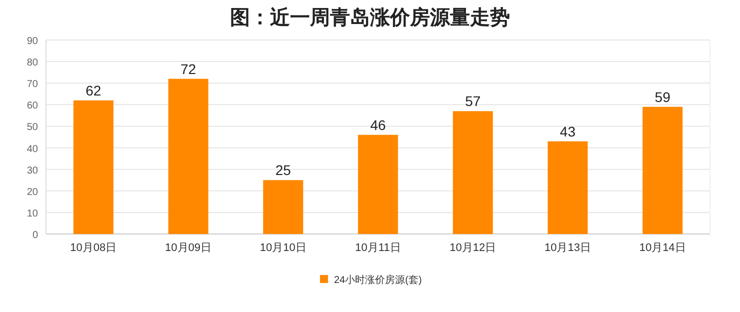 This screenshot has height=312, width=740. I want to click on x-tick-label: 10月08日, so click(93, 248).